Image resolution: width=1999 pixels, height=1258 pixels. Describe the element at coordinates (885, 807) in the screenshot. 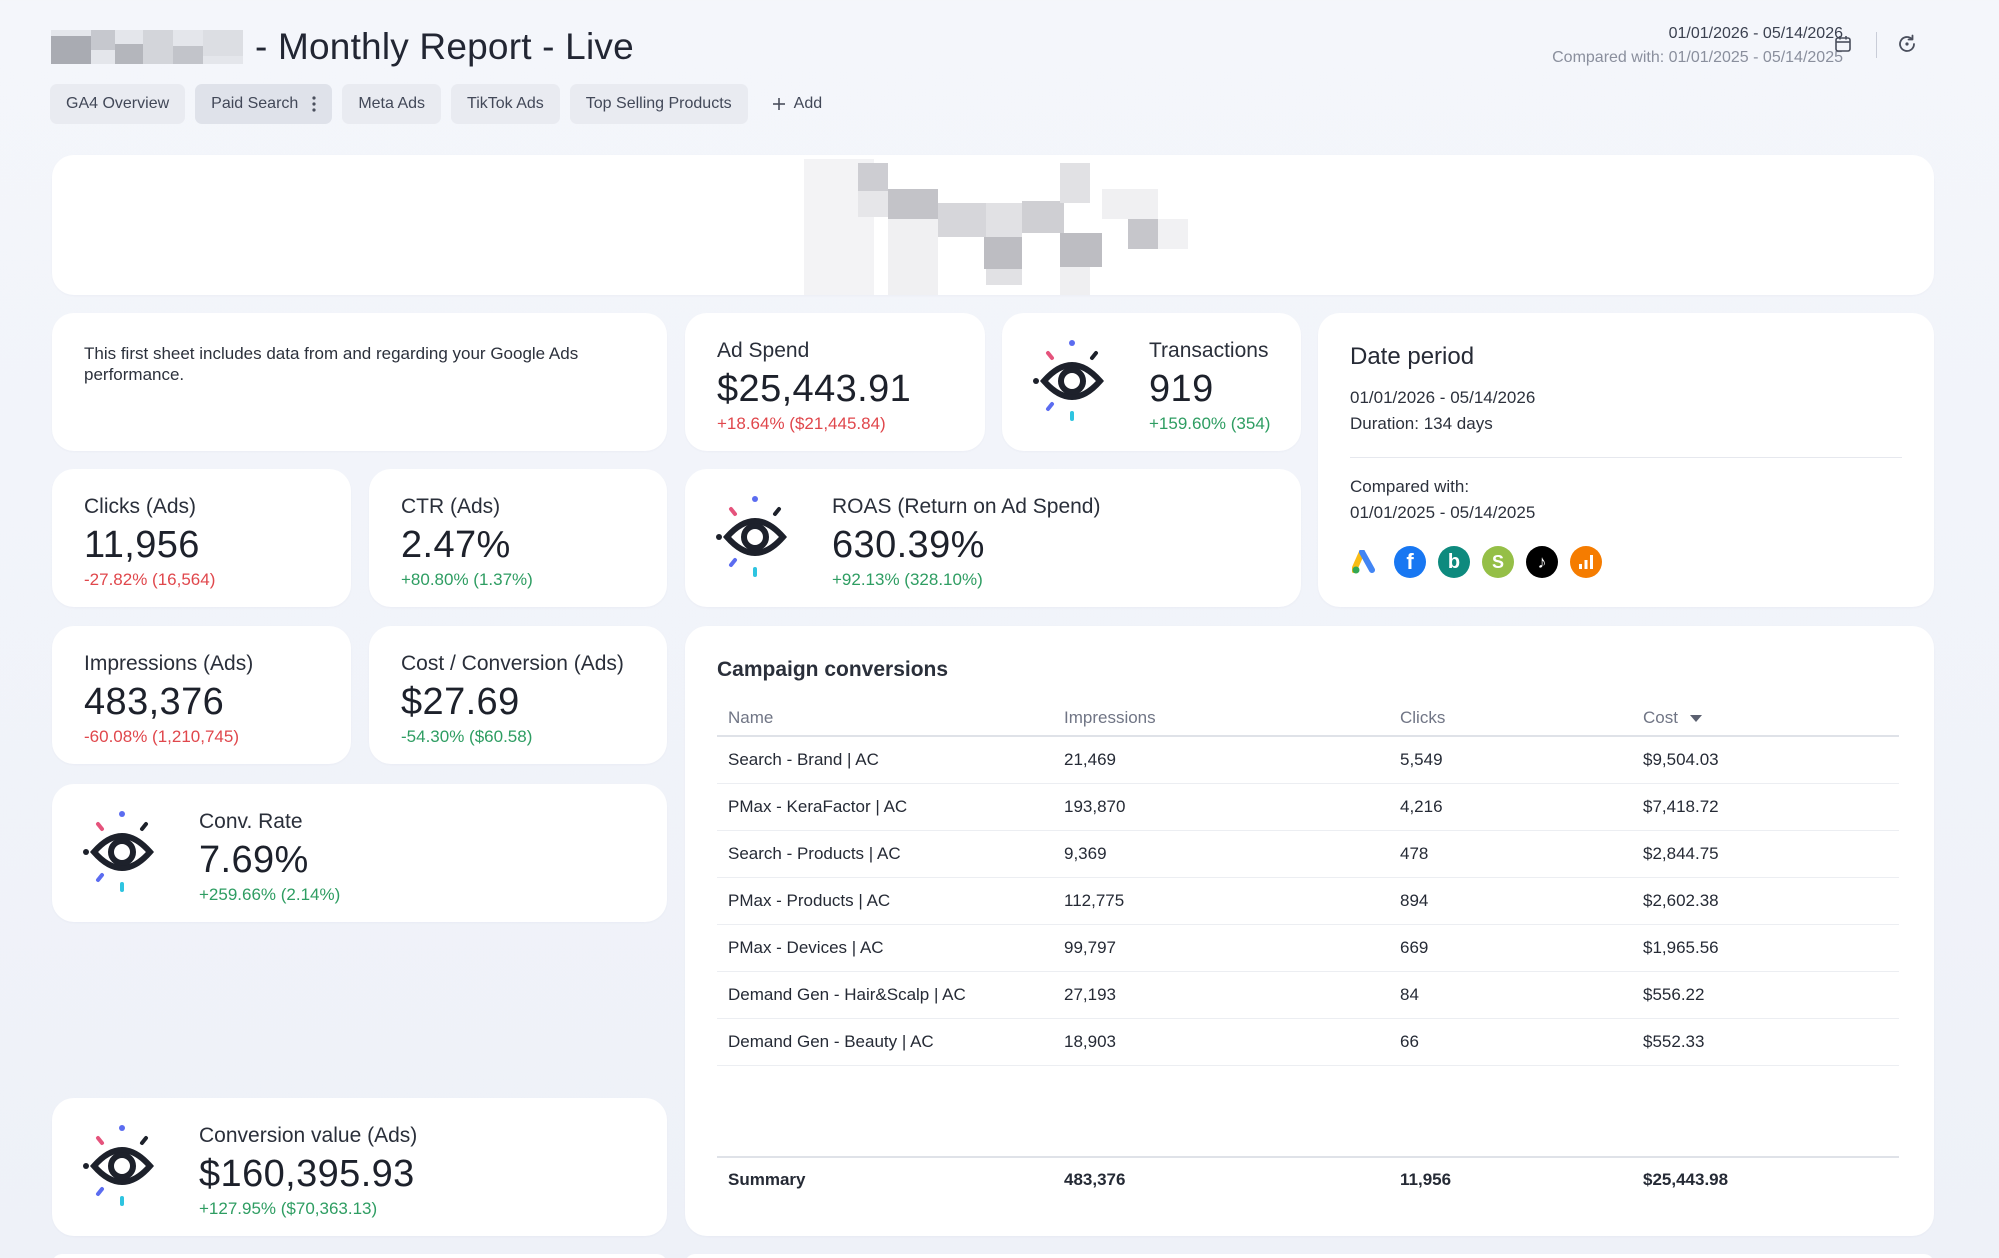

I see `cell-name: PMax - KeraFactor | AC` at that location.